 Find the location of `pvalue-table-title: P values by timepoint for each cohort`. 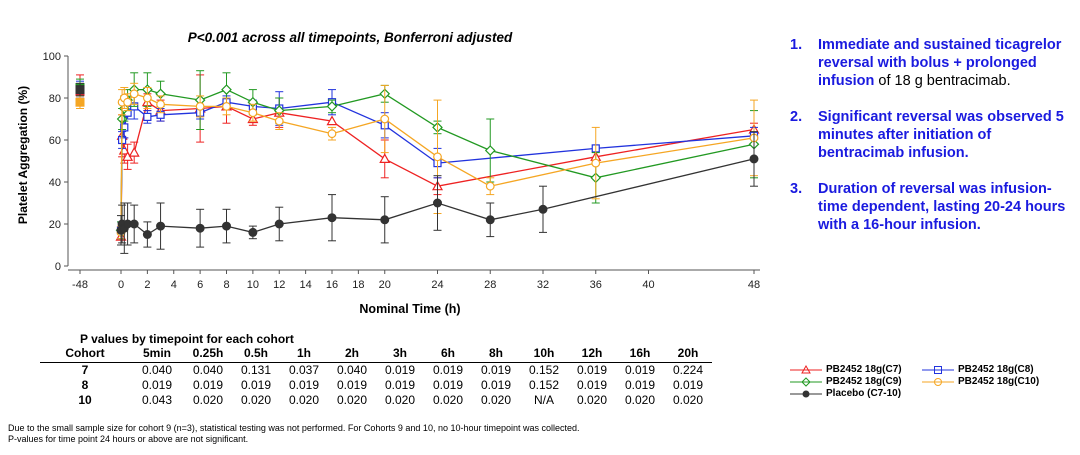

pvalue-table-title: P values by timepoint for each cohort is located at coordinates (187, 339).